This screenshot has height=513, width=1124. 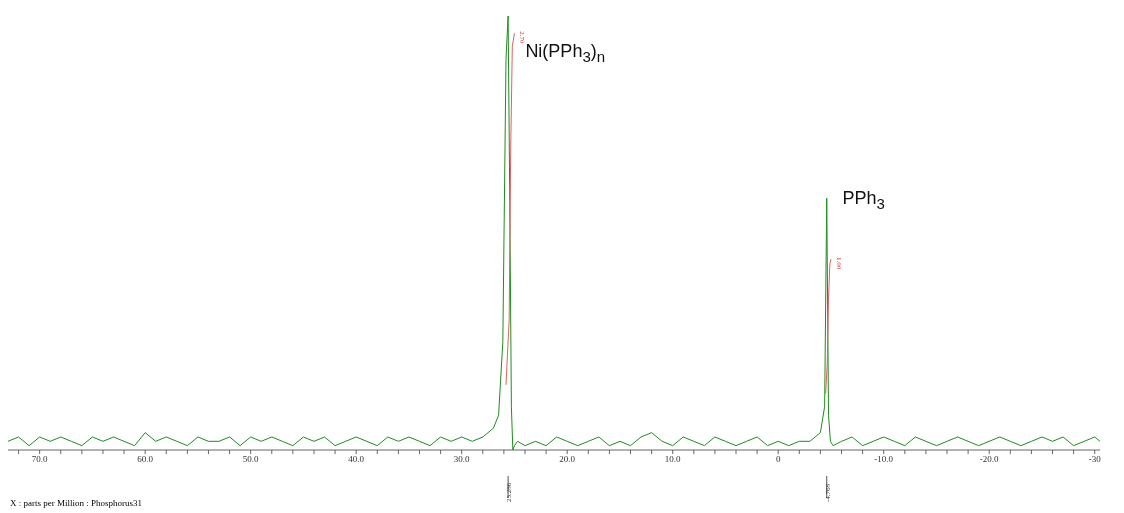 What do you see at coordinates (864, 200) in the screenshot?
I see `annotation: PPh$_{3}$` at bounding box center [864, 200].